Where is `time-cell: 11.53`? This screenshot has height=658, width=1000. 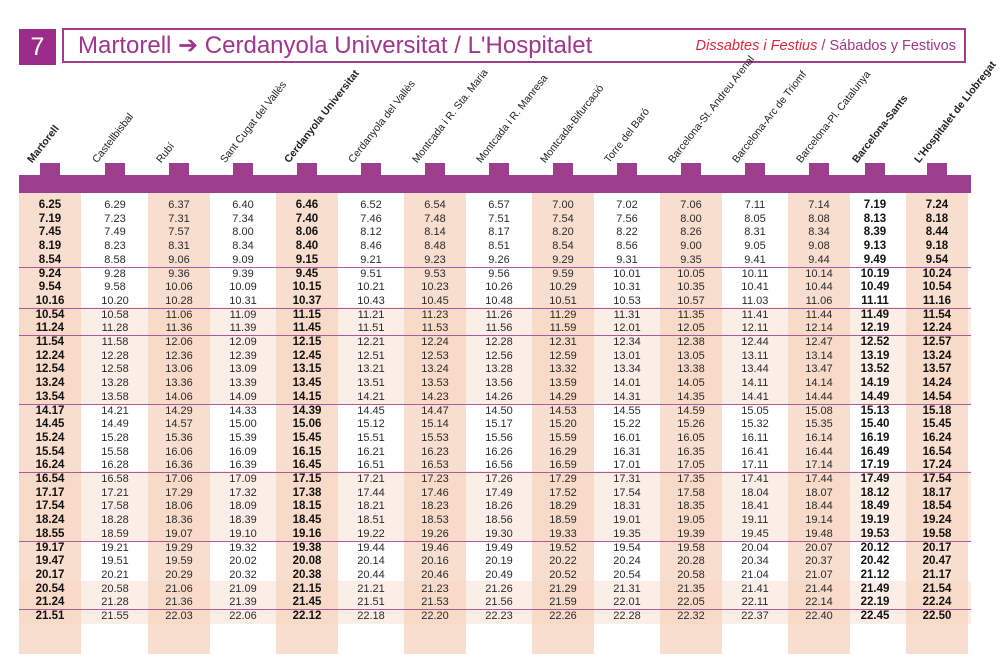
time-cell: 11.53 is located at coordinates (435, 328).